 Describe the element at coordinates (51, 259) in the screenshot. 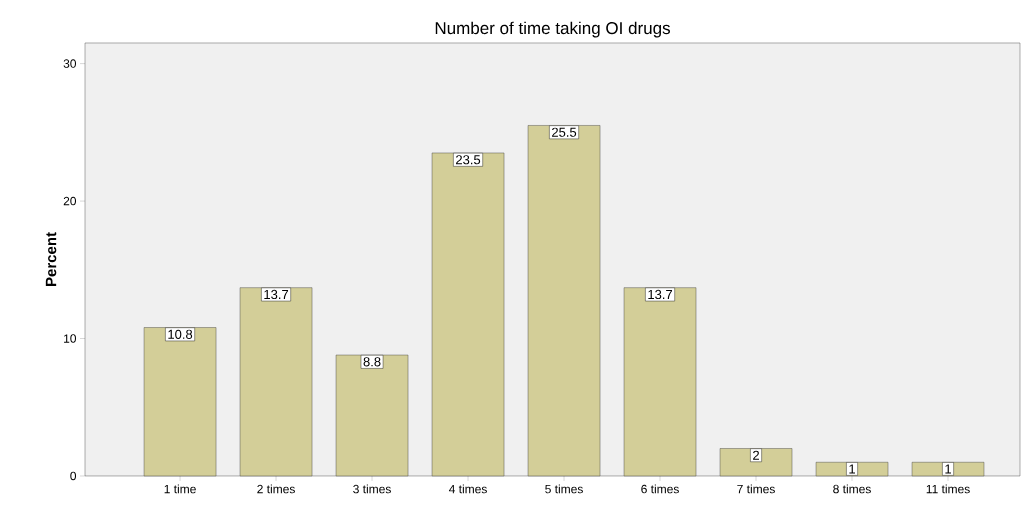

I see `y-axis-title: Percent` at that location.